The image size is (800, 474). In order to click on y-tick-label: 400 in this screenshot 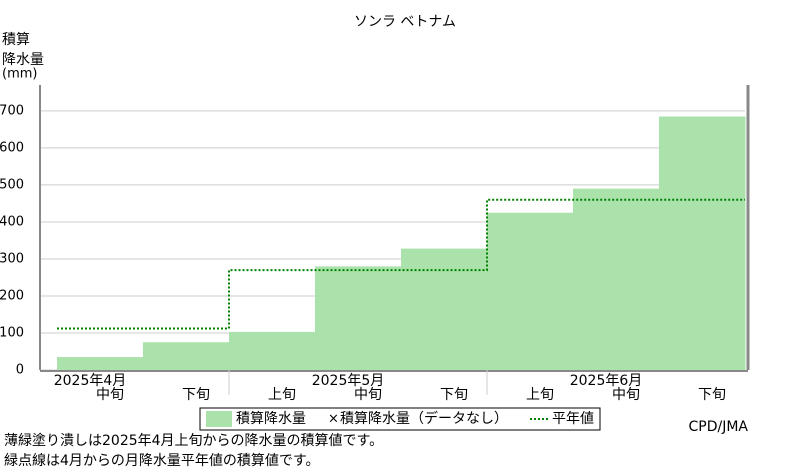, I will do `click(12, 221)`.